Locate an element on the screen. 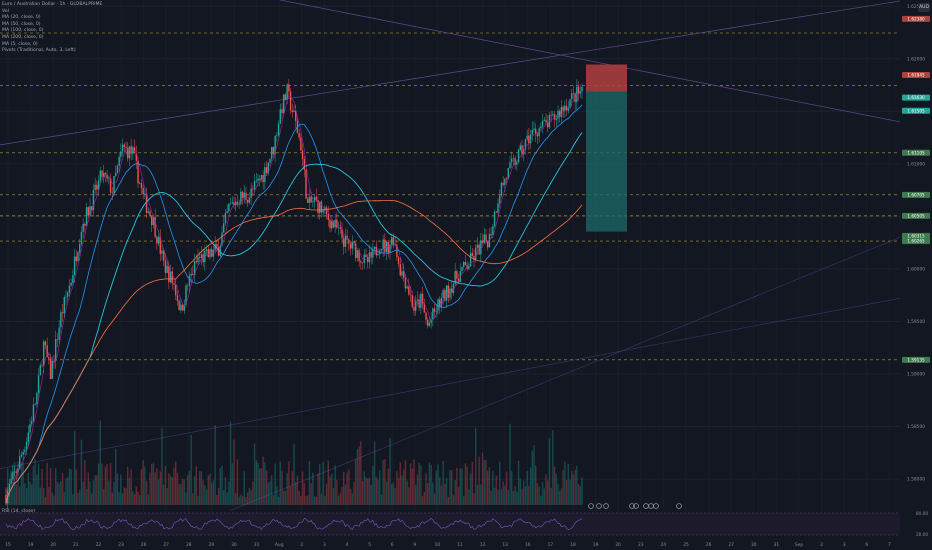 The image size is (932, 550). legend-ma-100: MA (100, close, 0) is located at coordinates (23, 31).